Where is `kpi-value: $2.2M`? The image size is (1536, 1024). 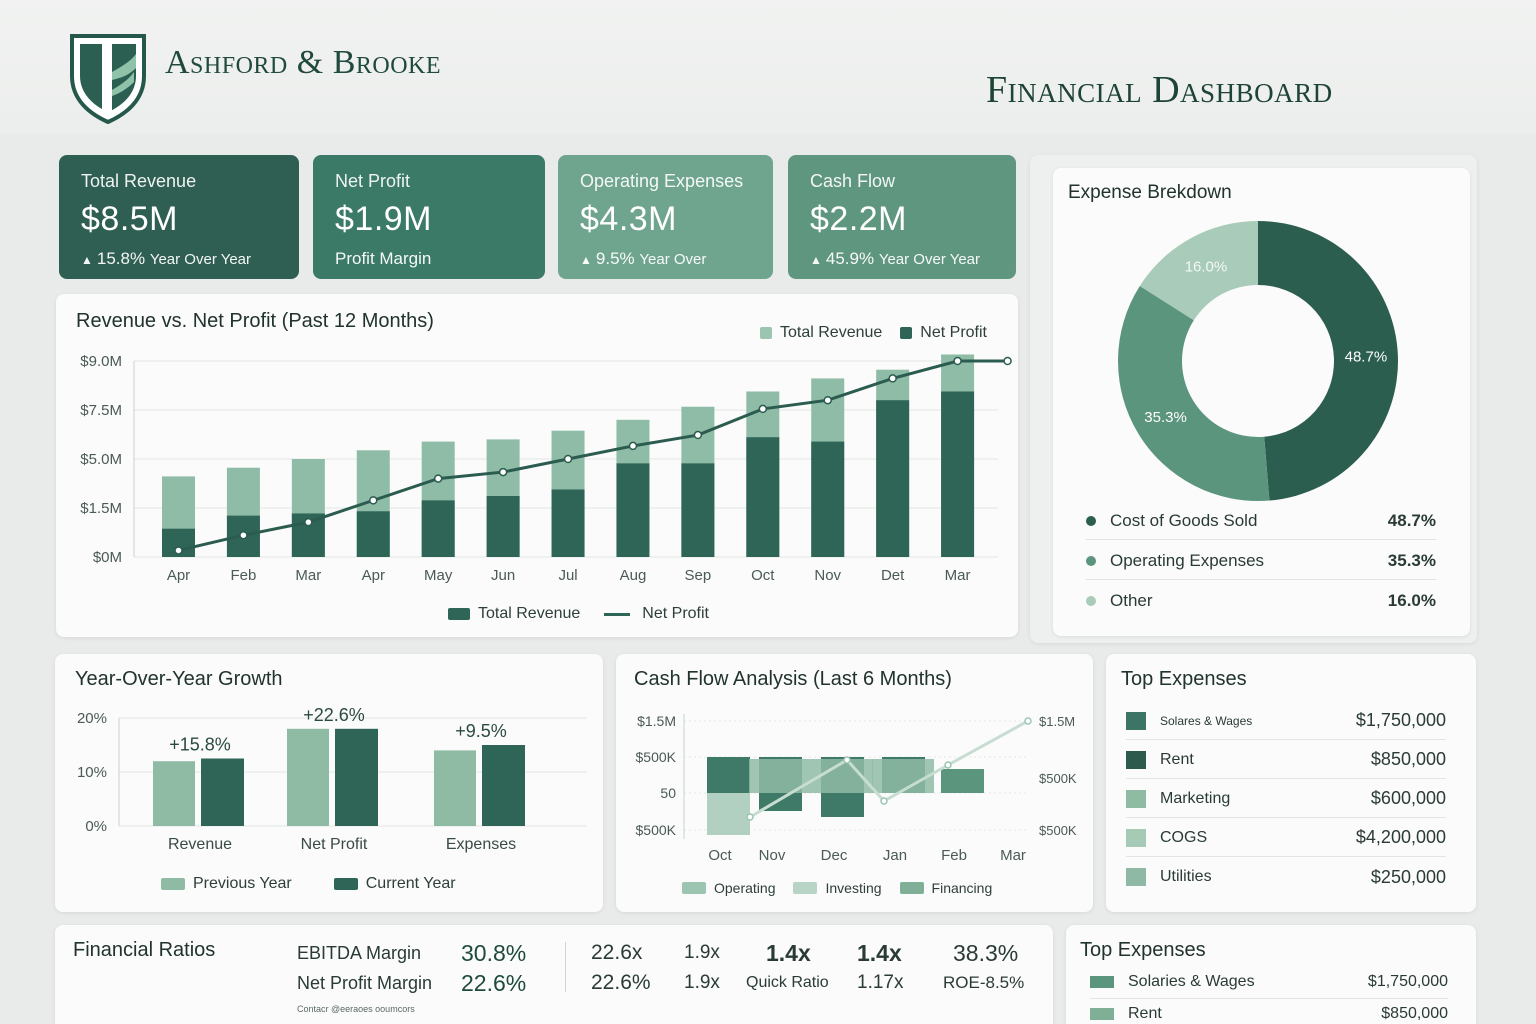
kpi-value: $2.2M is located at coordinates (858, 219).